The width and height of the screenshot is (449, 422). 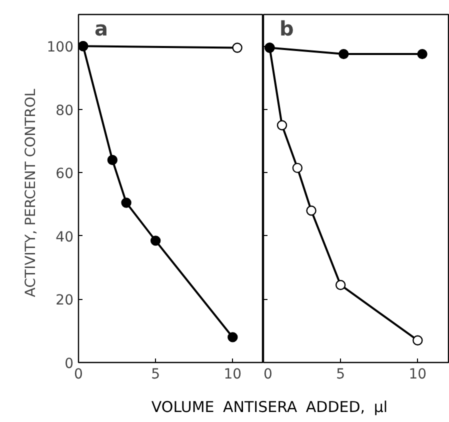 I want to click on y-tick-label: 0, so click(x=69, y=364).